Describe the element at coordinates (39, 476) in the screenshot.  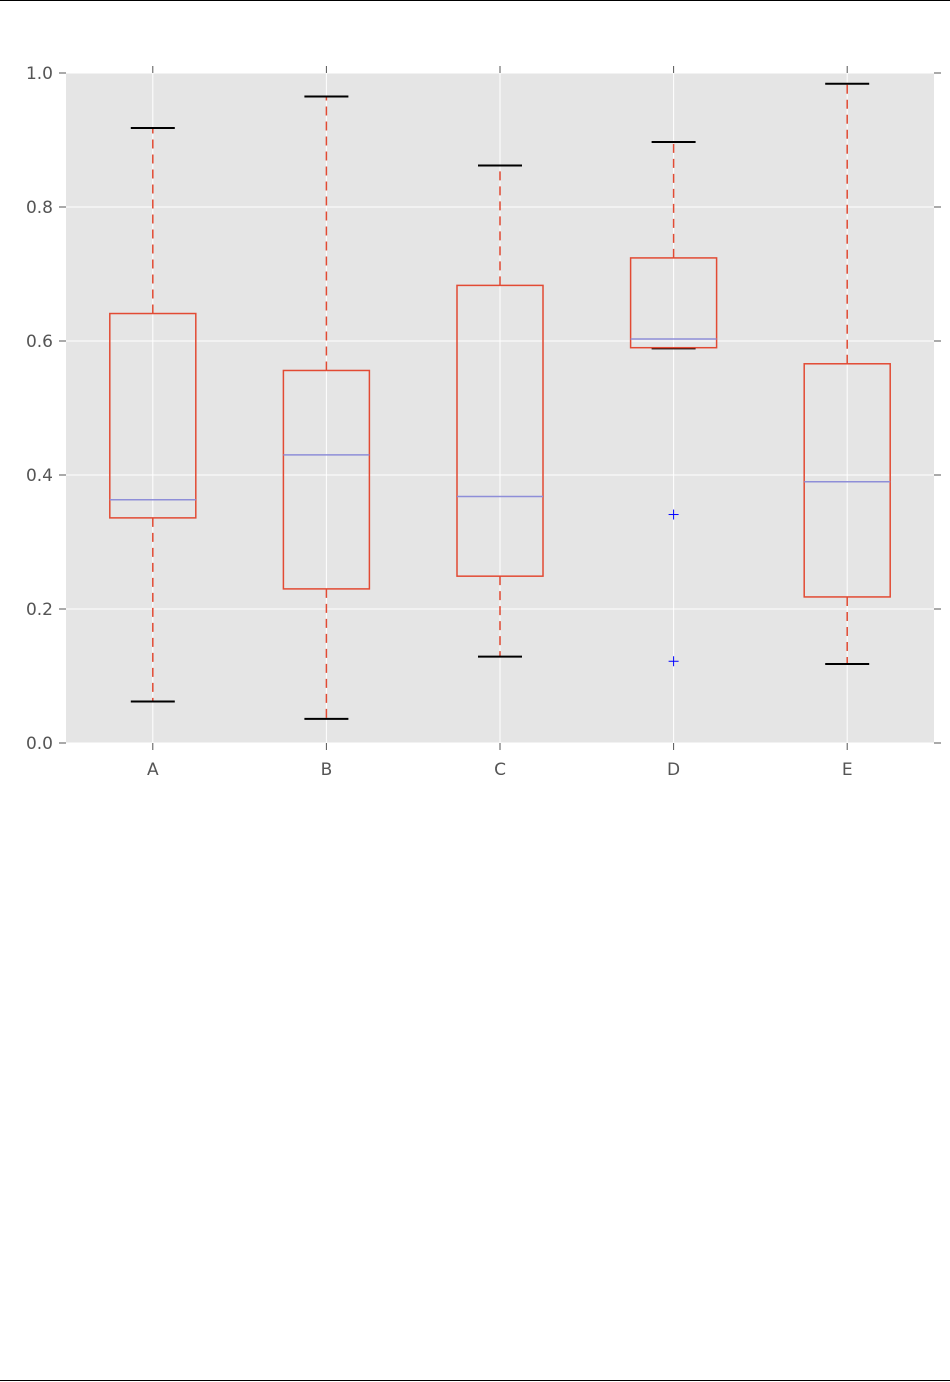
I see `y-tick-label: 0.4` at that location.